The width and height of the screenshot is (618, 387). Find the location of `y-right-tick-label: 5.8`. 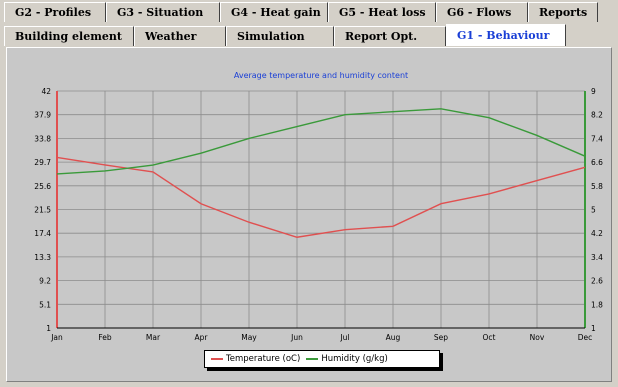

y-right-tick-label: 5.8 is located at coordinates (597, 186).